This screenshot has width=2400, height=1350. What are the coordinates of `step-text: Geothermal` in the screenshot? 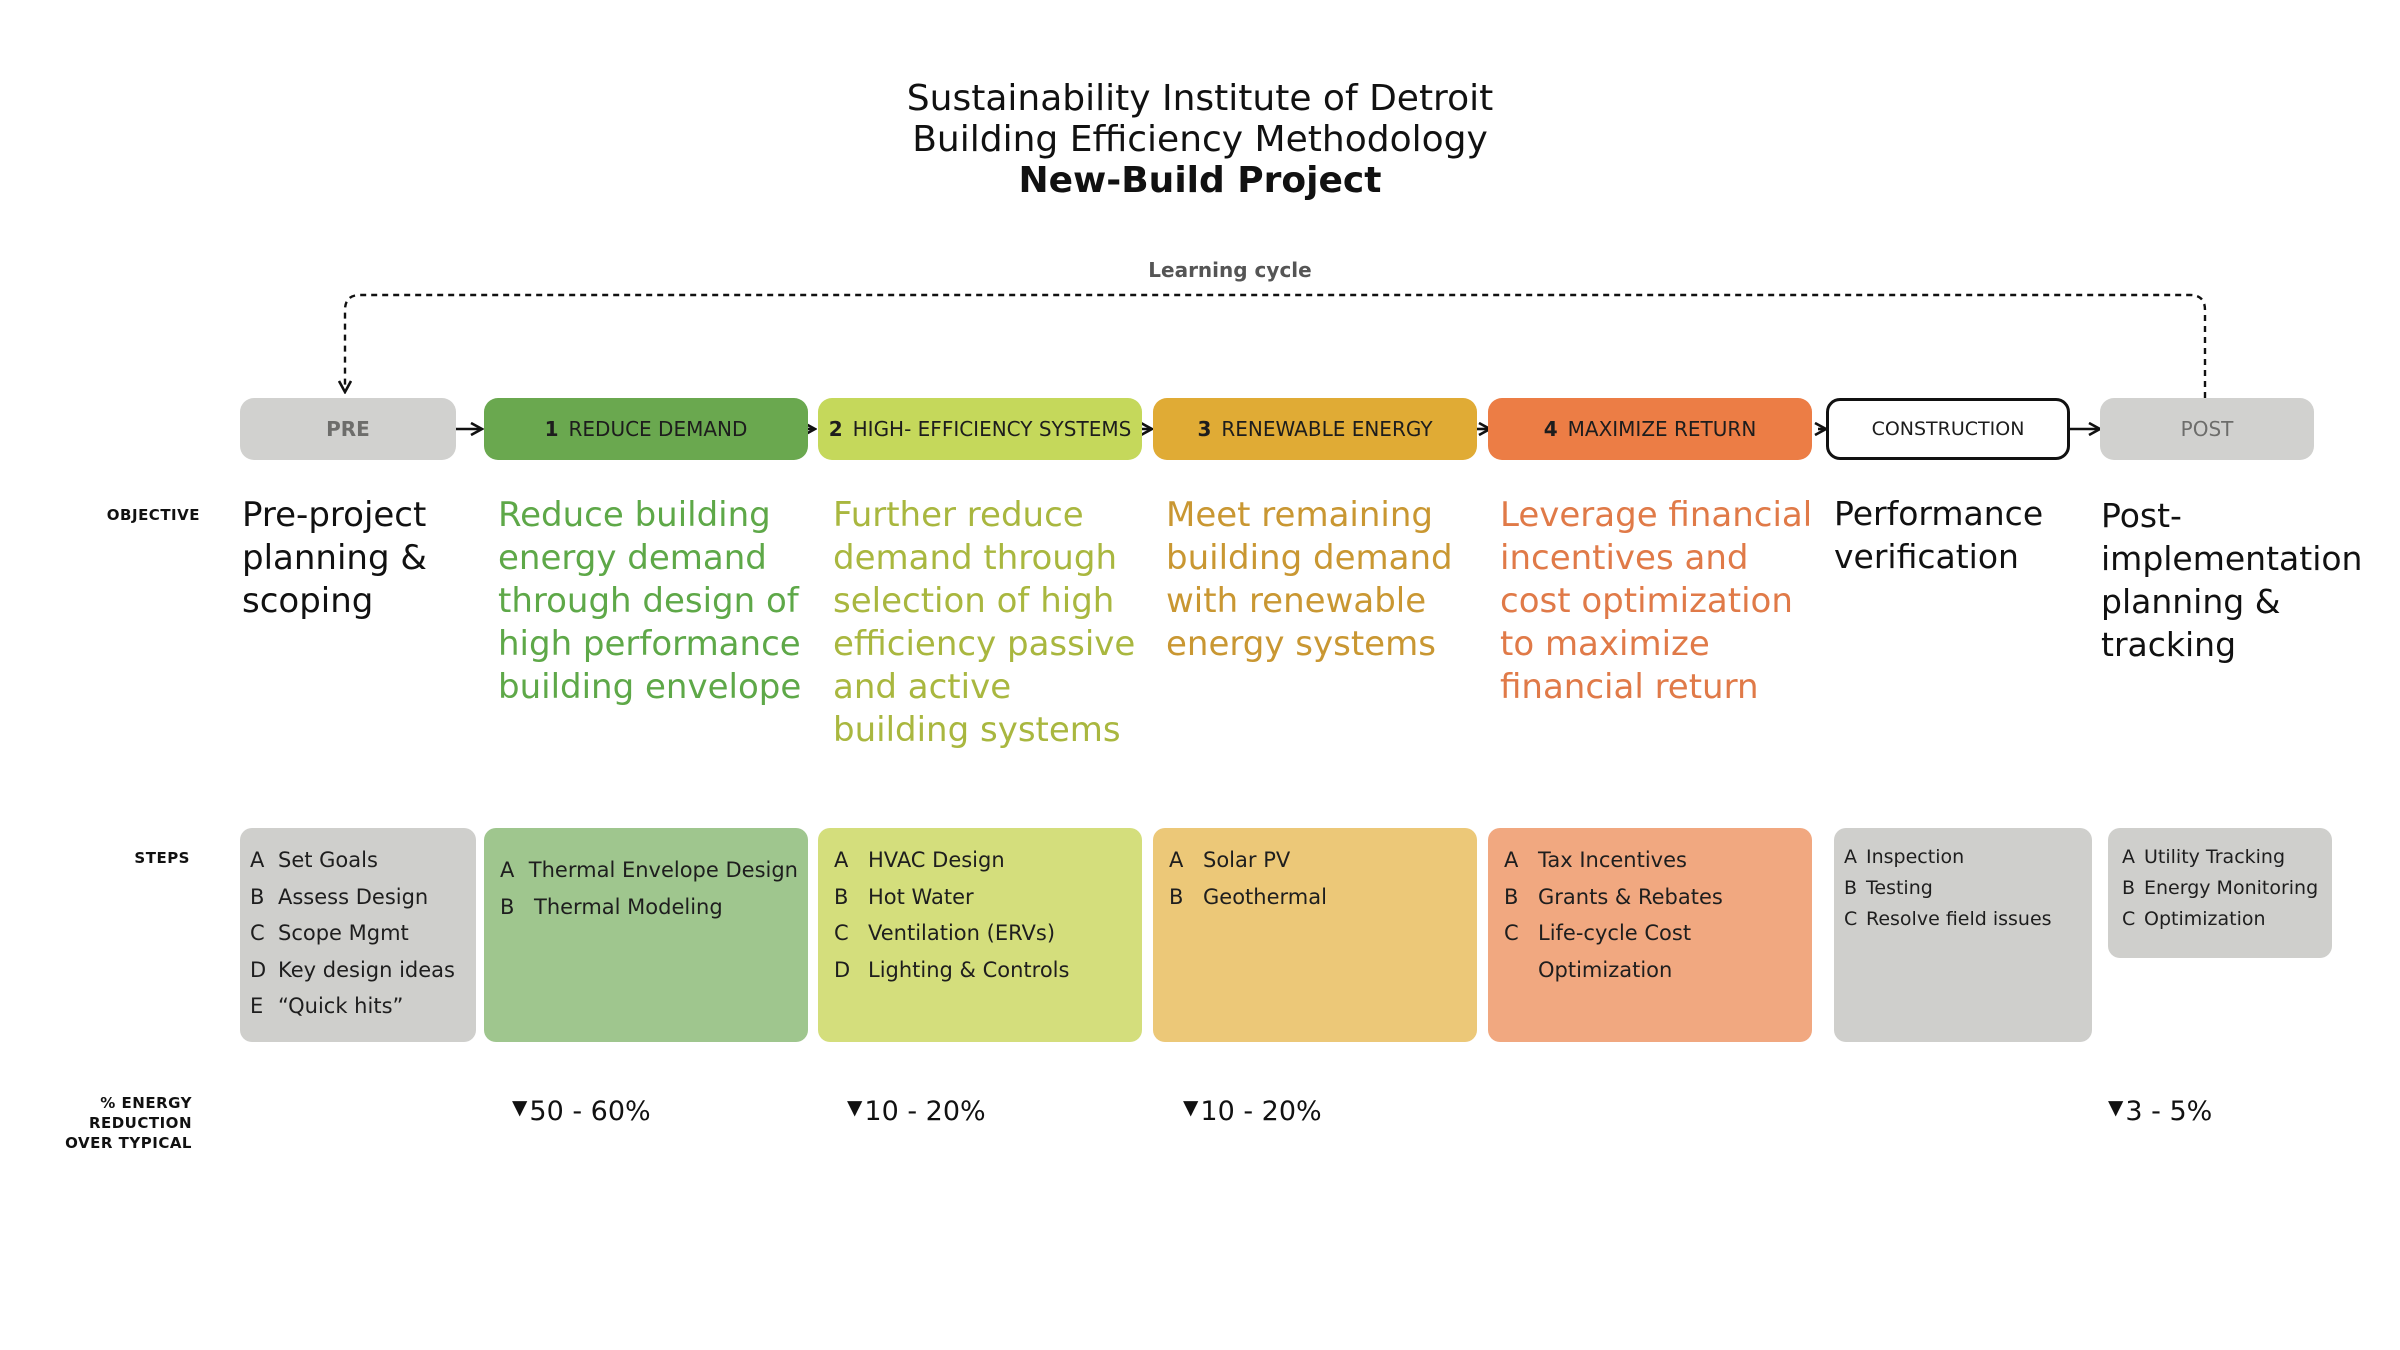 It's located at (1265, 896).